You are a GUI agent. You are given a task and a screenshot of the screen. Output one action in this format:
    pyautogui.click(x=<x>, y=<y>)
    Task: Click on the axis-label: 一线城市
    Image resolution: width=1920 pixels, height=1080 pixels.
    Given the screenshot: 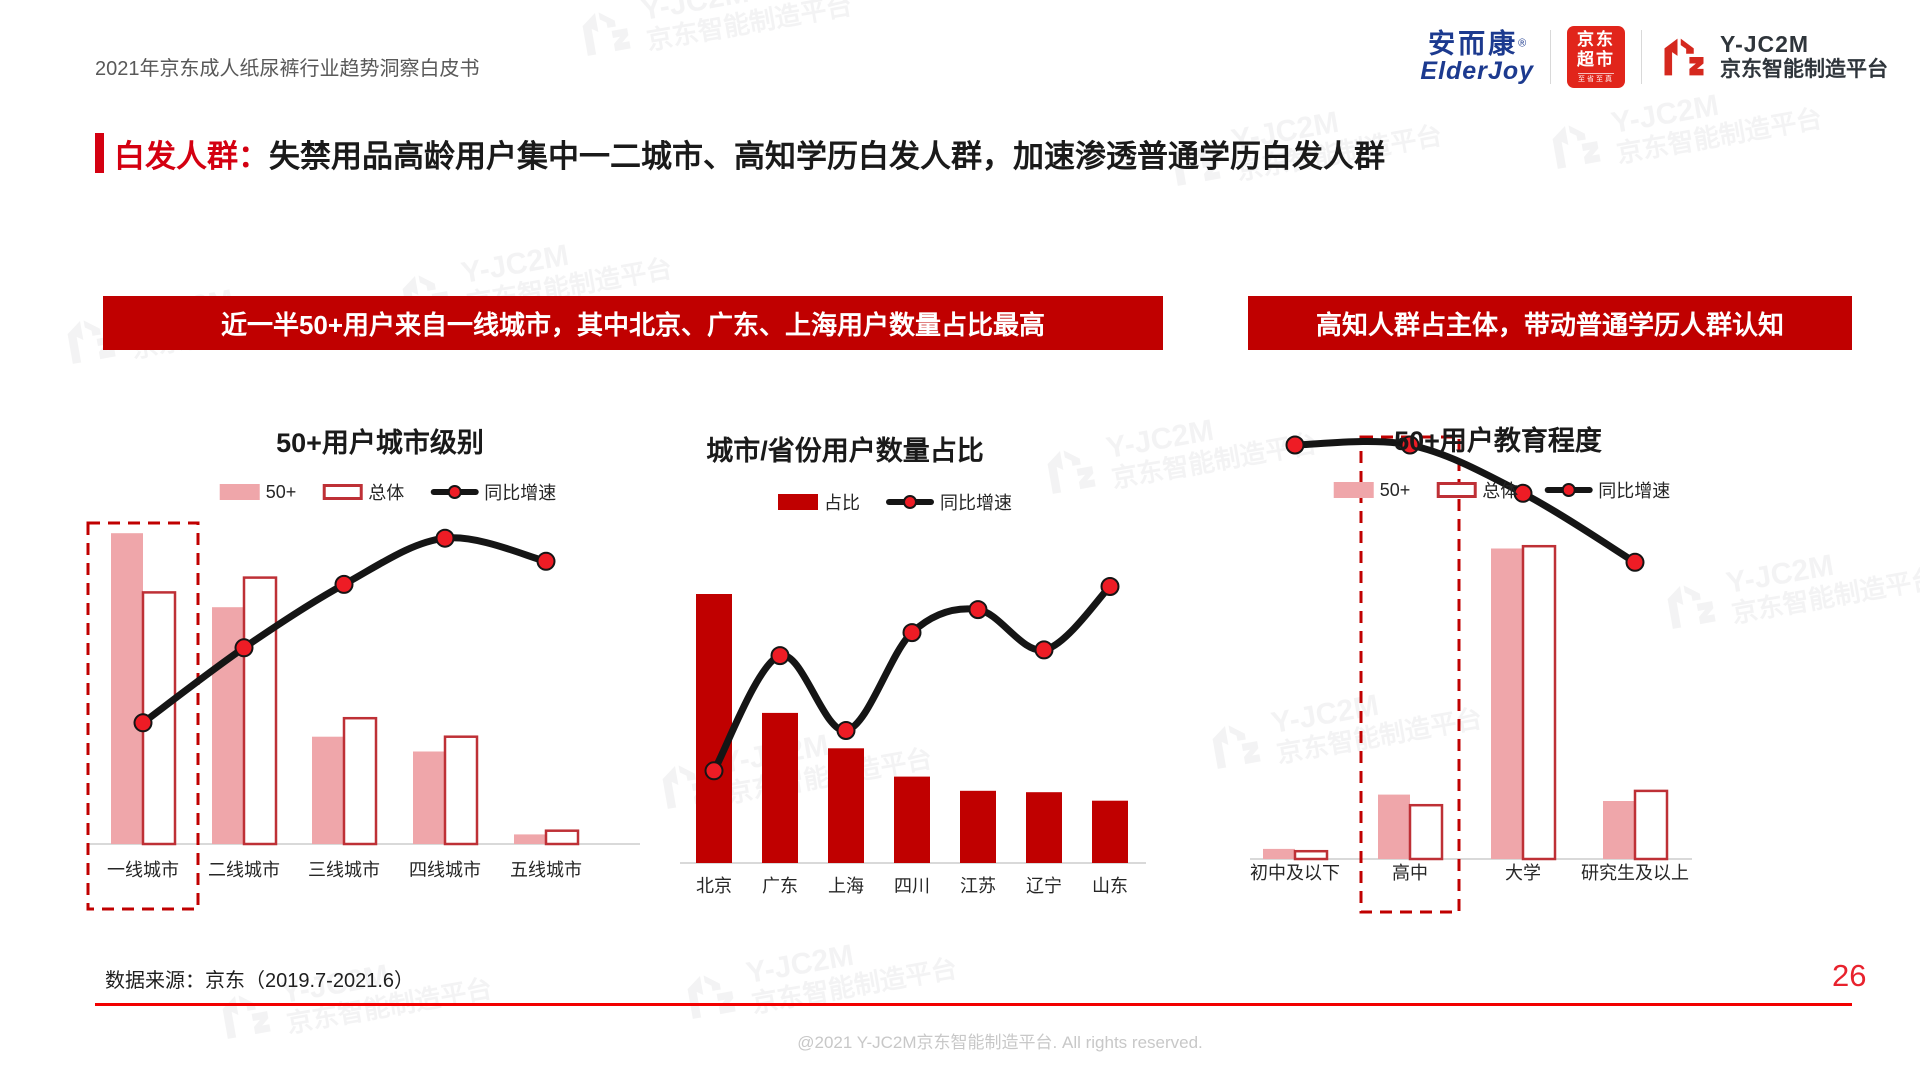 What is the action you would take?
    pyautogui.click(x=143, y=870)
    